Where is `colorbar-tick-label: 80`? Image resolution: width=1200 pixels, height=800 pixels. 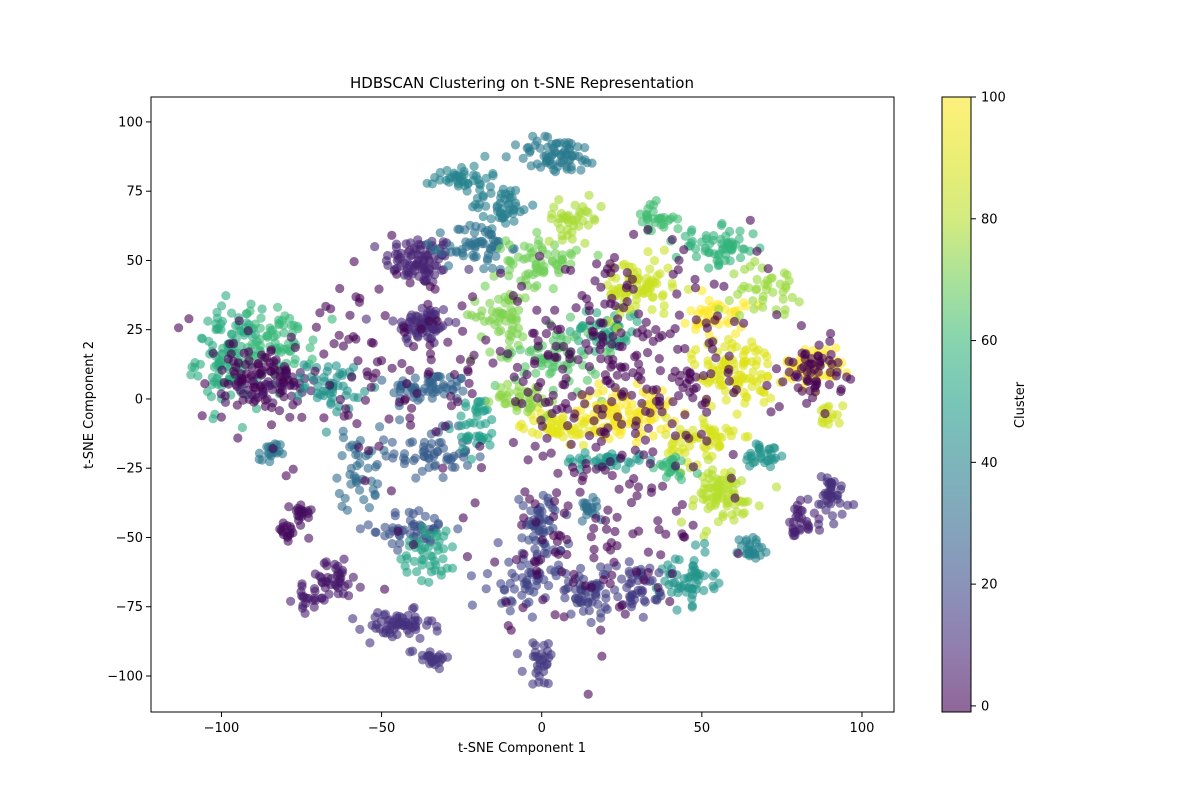
colorbar-tick-label: 80 is located at coordinates (989, 219).